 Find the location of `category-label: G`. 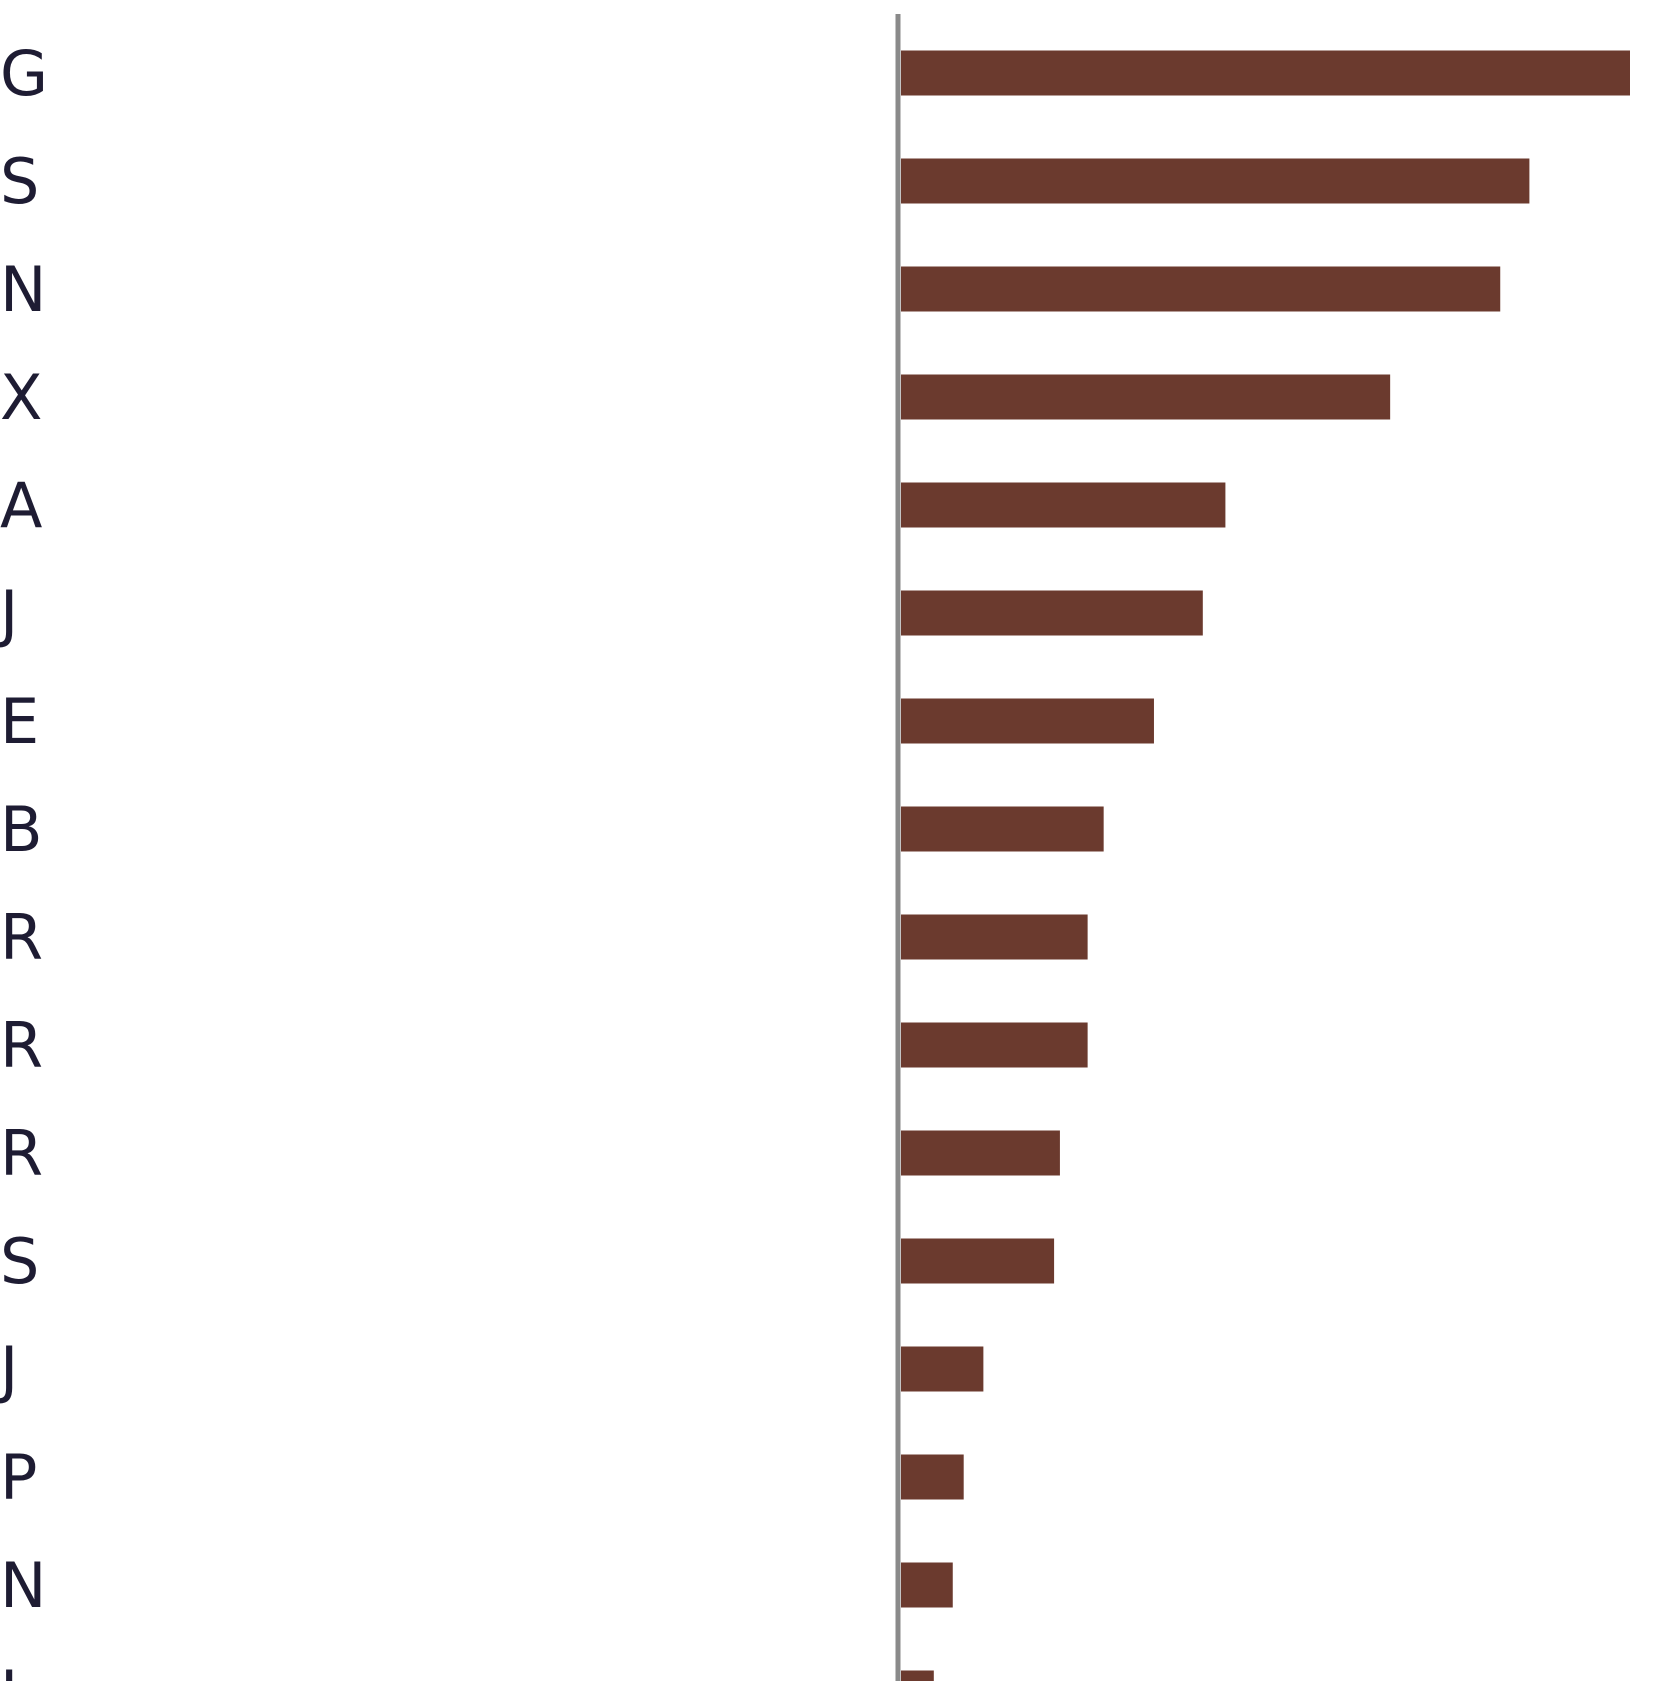

category-label: G is located at coordinates (24, 73).